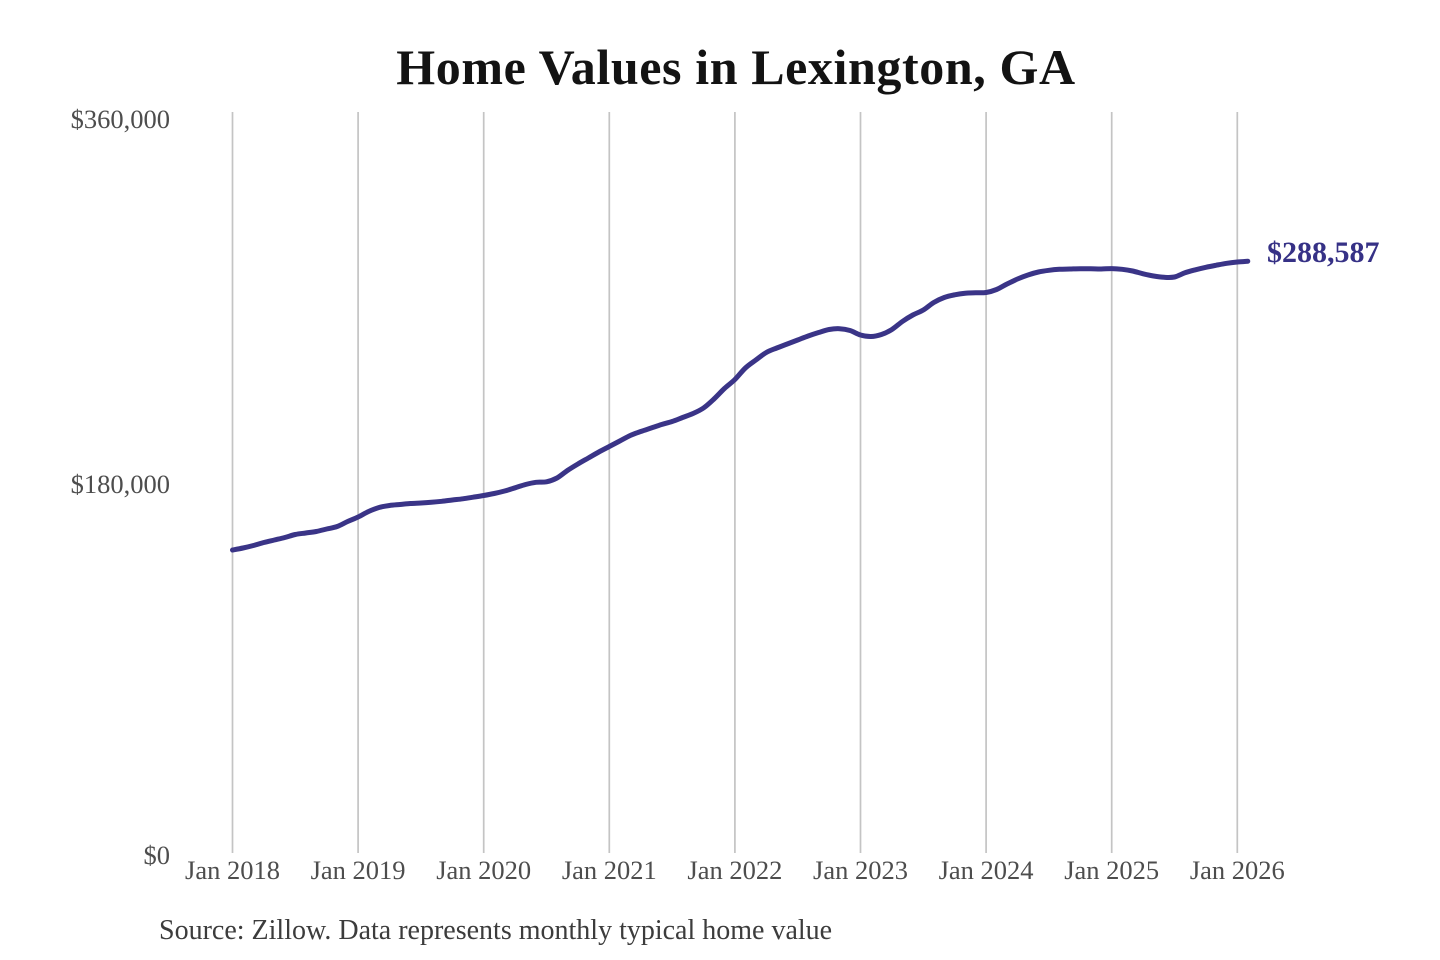 The image size is (1440, 960). What do you see at coordinates (860, 870) in the screenshot?
I see `svg-text: Jan 2023` at bounding box center [860, 870].